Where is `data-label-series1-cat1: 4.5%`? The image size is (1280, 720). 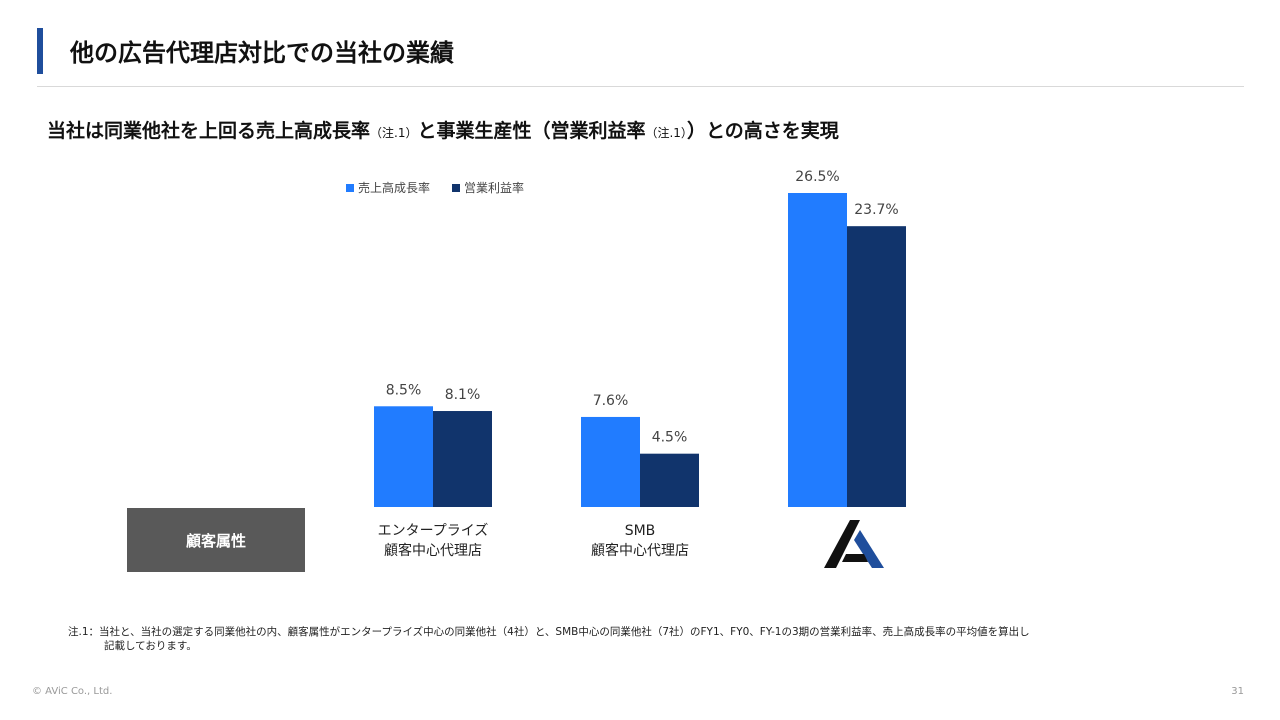
data-label-series1-cat1: 4.5% is located at coordinates (670, 438).